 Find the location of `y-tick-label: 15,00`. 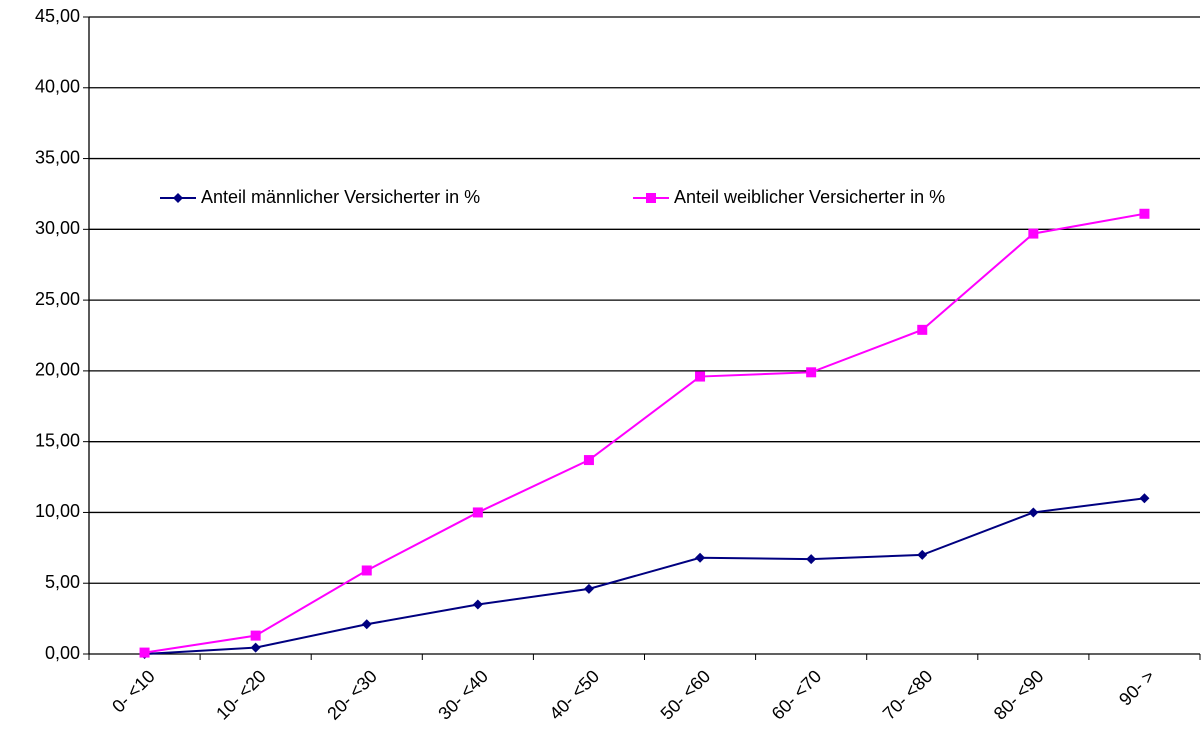

y-tick-label: 15,00 is located at coordinates (57, 440).